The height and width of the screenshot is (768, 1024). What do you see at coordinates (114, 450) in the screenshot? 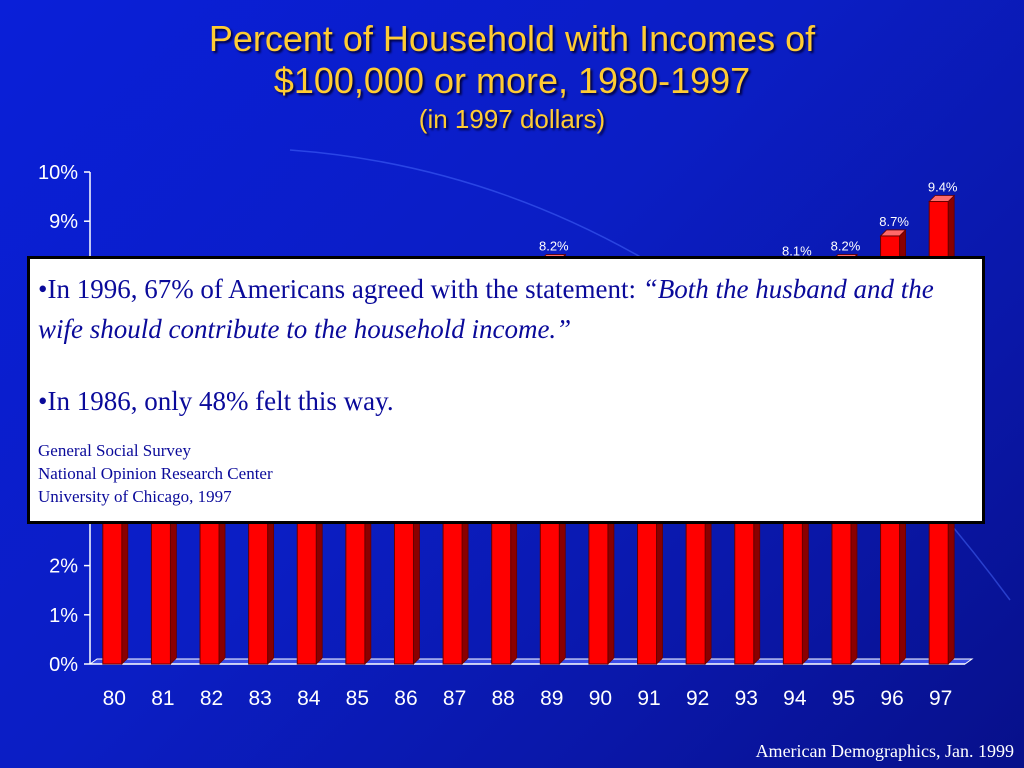
I see `citation-line-1: General Social Survey` at bounding box center [114, 450].